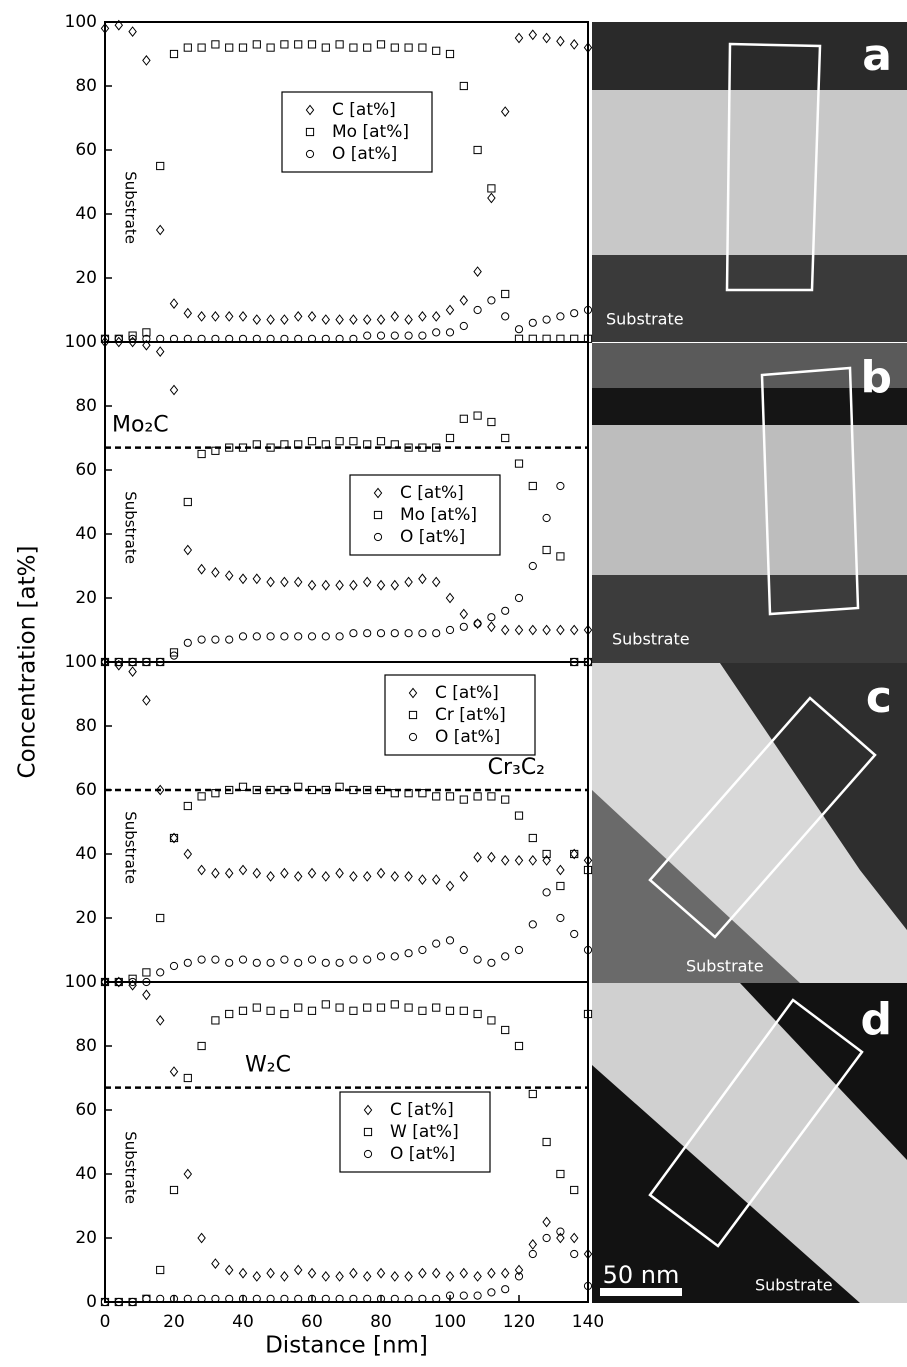 The image size is (907, 1367). Describe the element at coordinates (86, 726) in the screenshot. I see `y-tick-label: 80` at that location.